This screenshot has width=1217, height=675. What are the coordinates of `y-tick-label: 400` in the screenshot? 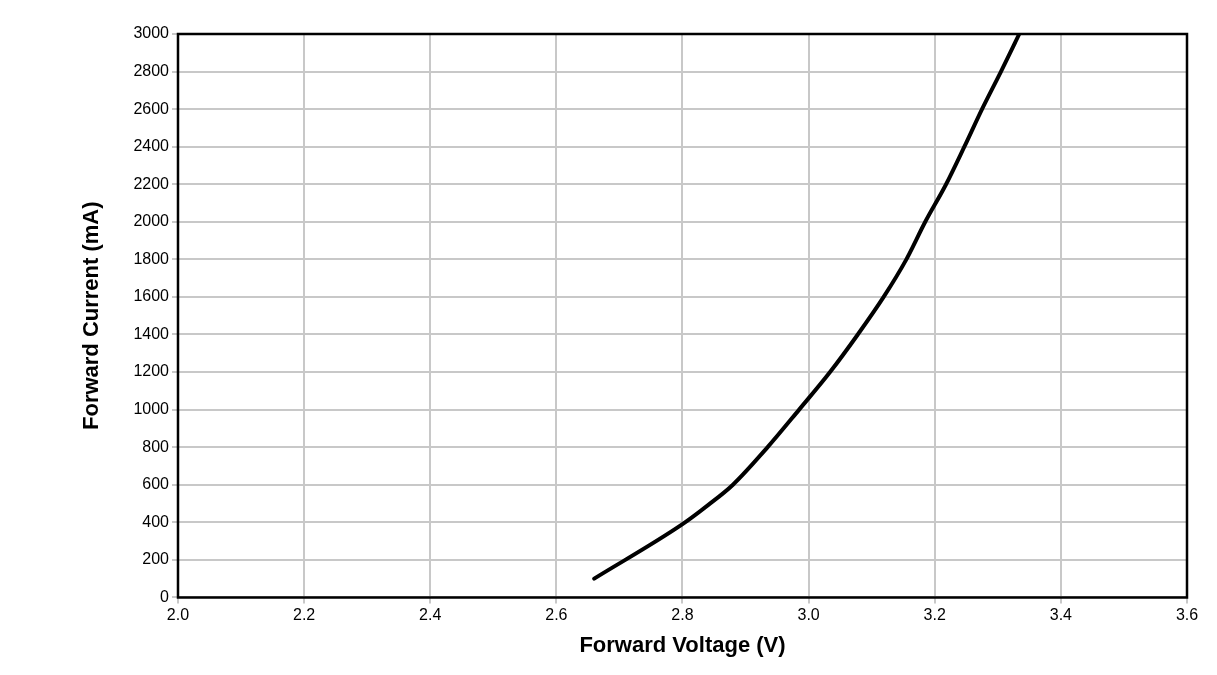 It's located at (156, 521).